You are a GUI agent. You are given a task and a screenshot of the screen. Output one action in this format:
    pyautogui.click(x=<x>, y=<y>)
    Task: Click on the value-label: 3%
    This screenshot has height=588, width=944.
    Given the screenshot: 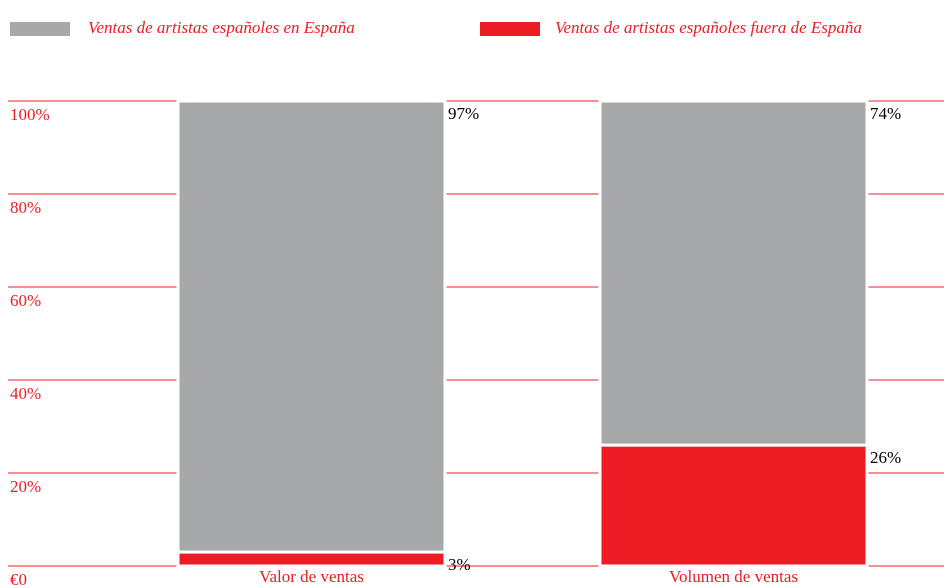 What is the action you would take?
    pyautogui.click(x=459, y=564)
    